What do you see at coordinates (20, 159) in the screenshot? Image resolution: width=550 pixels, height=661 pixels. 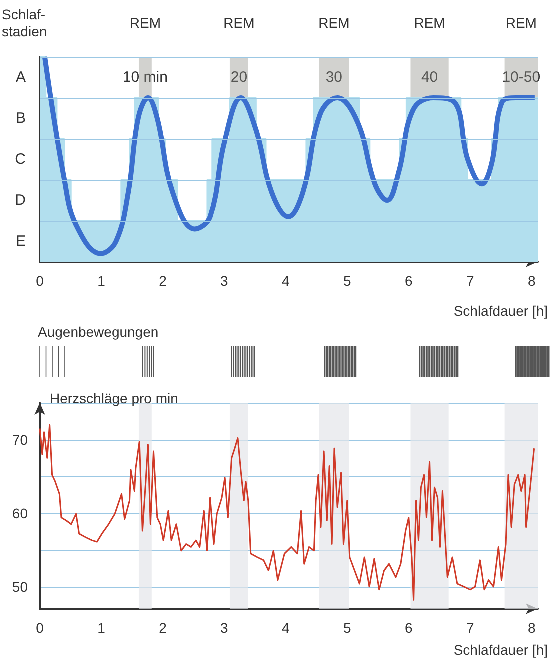 I see `text: C` at bounding box center [20, 159].